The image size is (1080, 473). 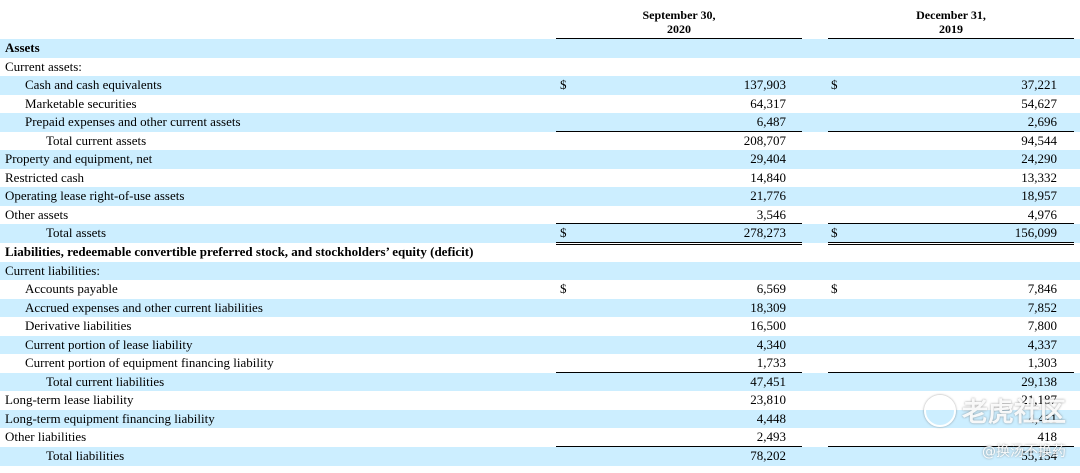 I want to click on watermark-subtitle: @换汤不换药, so click(x=1024, y=452).